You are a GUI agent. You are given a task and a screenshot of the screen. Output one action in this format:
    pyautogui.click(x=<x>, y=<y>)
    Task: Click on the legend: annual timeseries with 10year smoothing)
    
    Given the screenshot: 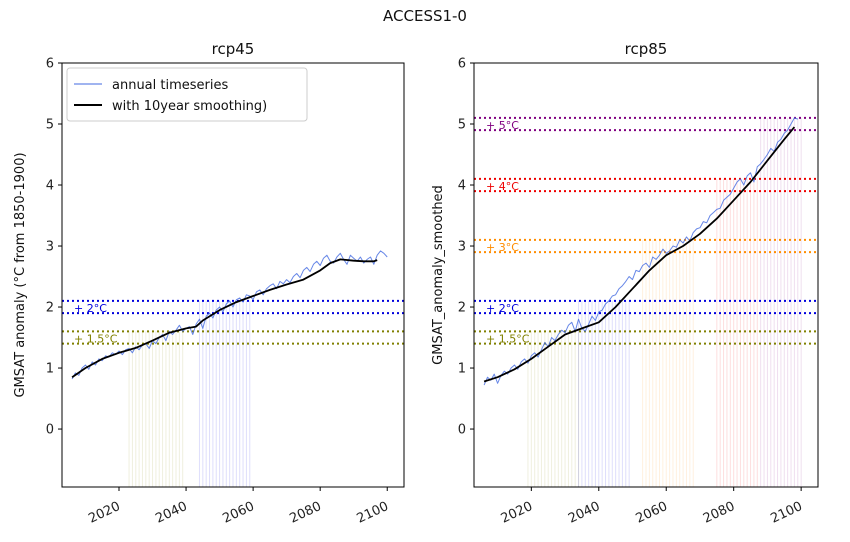 What is the action you would take?
    pyautogui.click(x=187, y=94)
    